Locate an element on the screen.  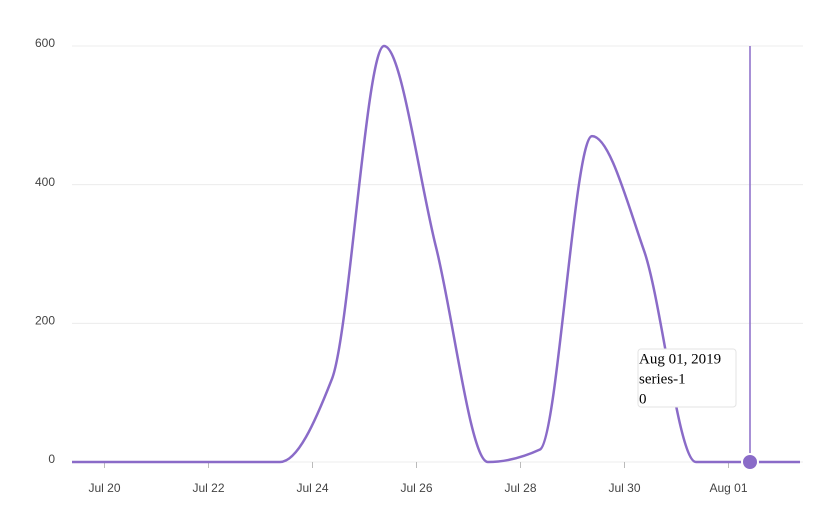
x-tick-label: Jul 30 is located at coordinates (624, 488).